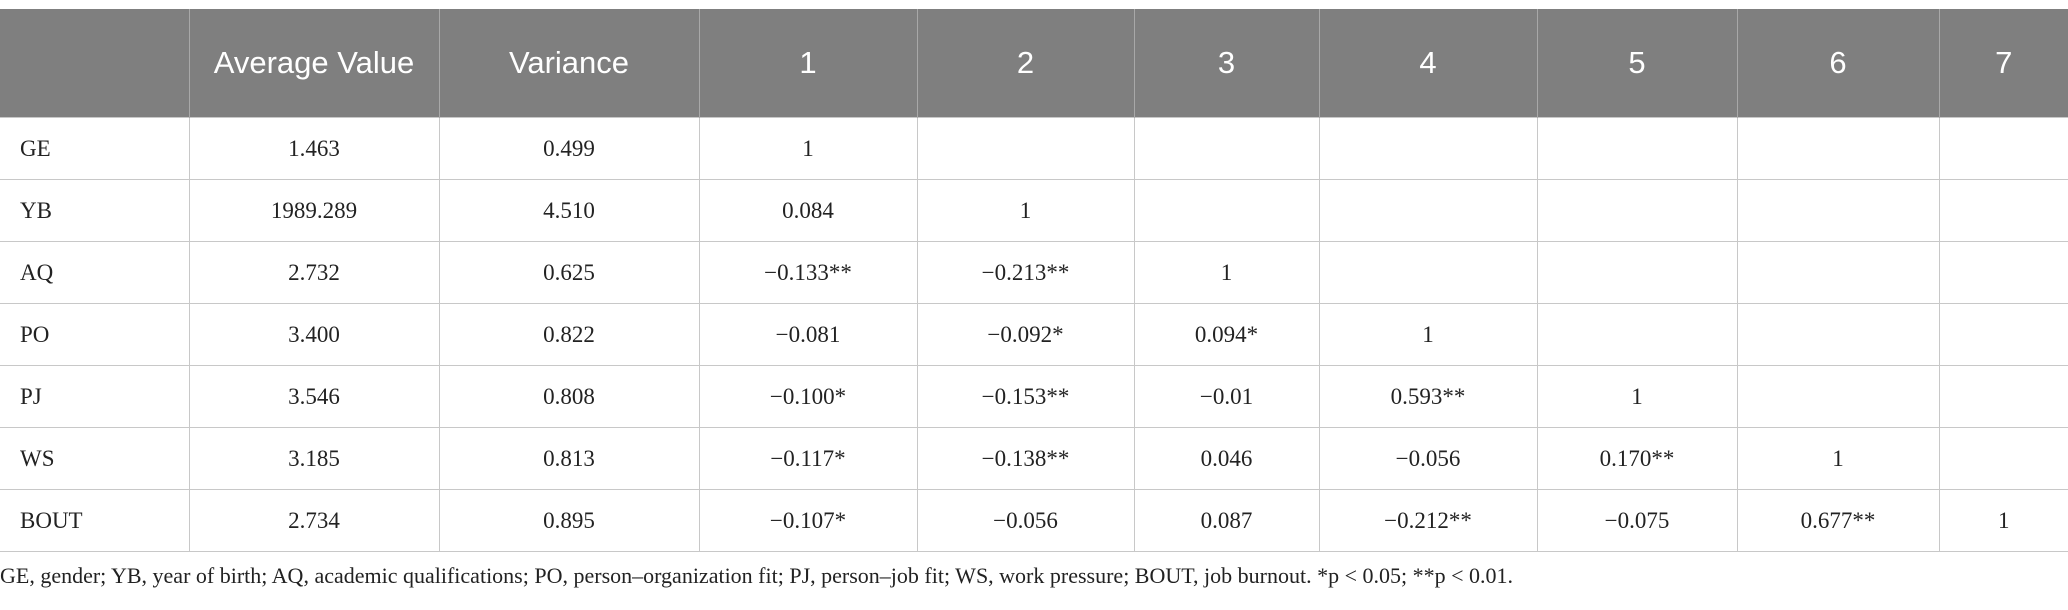 This screenshot has height=610, width=2068. I want to click on cell: −0.117*, so click(808, 458).